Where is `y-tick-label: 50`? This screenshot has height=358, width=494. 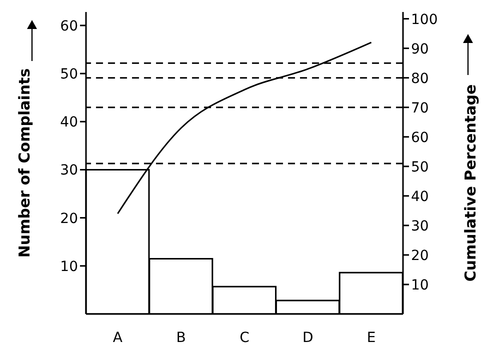 y-tick-label: 50 is located at coordinates (69, 74).